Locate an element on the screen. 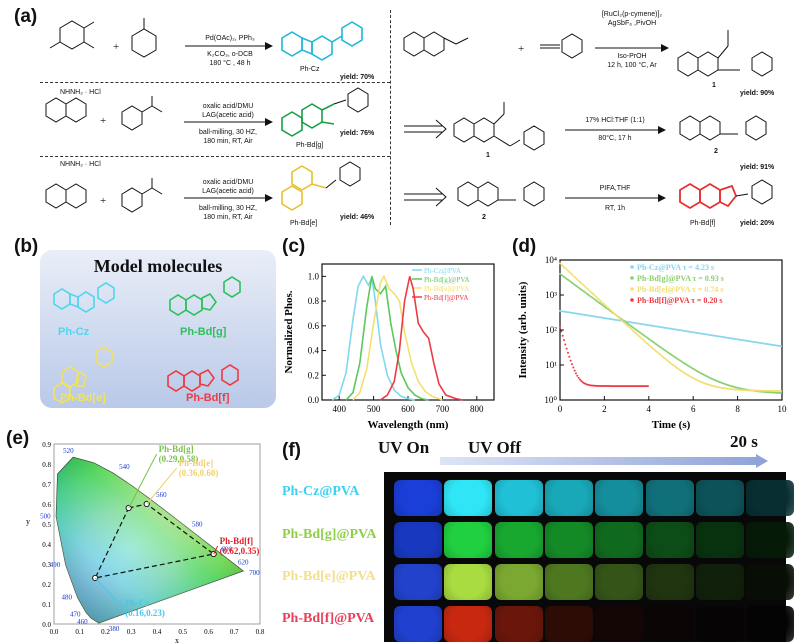 The width and height of the screenshot is (800, 644). x-tick-label: 0.0 is located at coordinates (54, 632).